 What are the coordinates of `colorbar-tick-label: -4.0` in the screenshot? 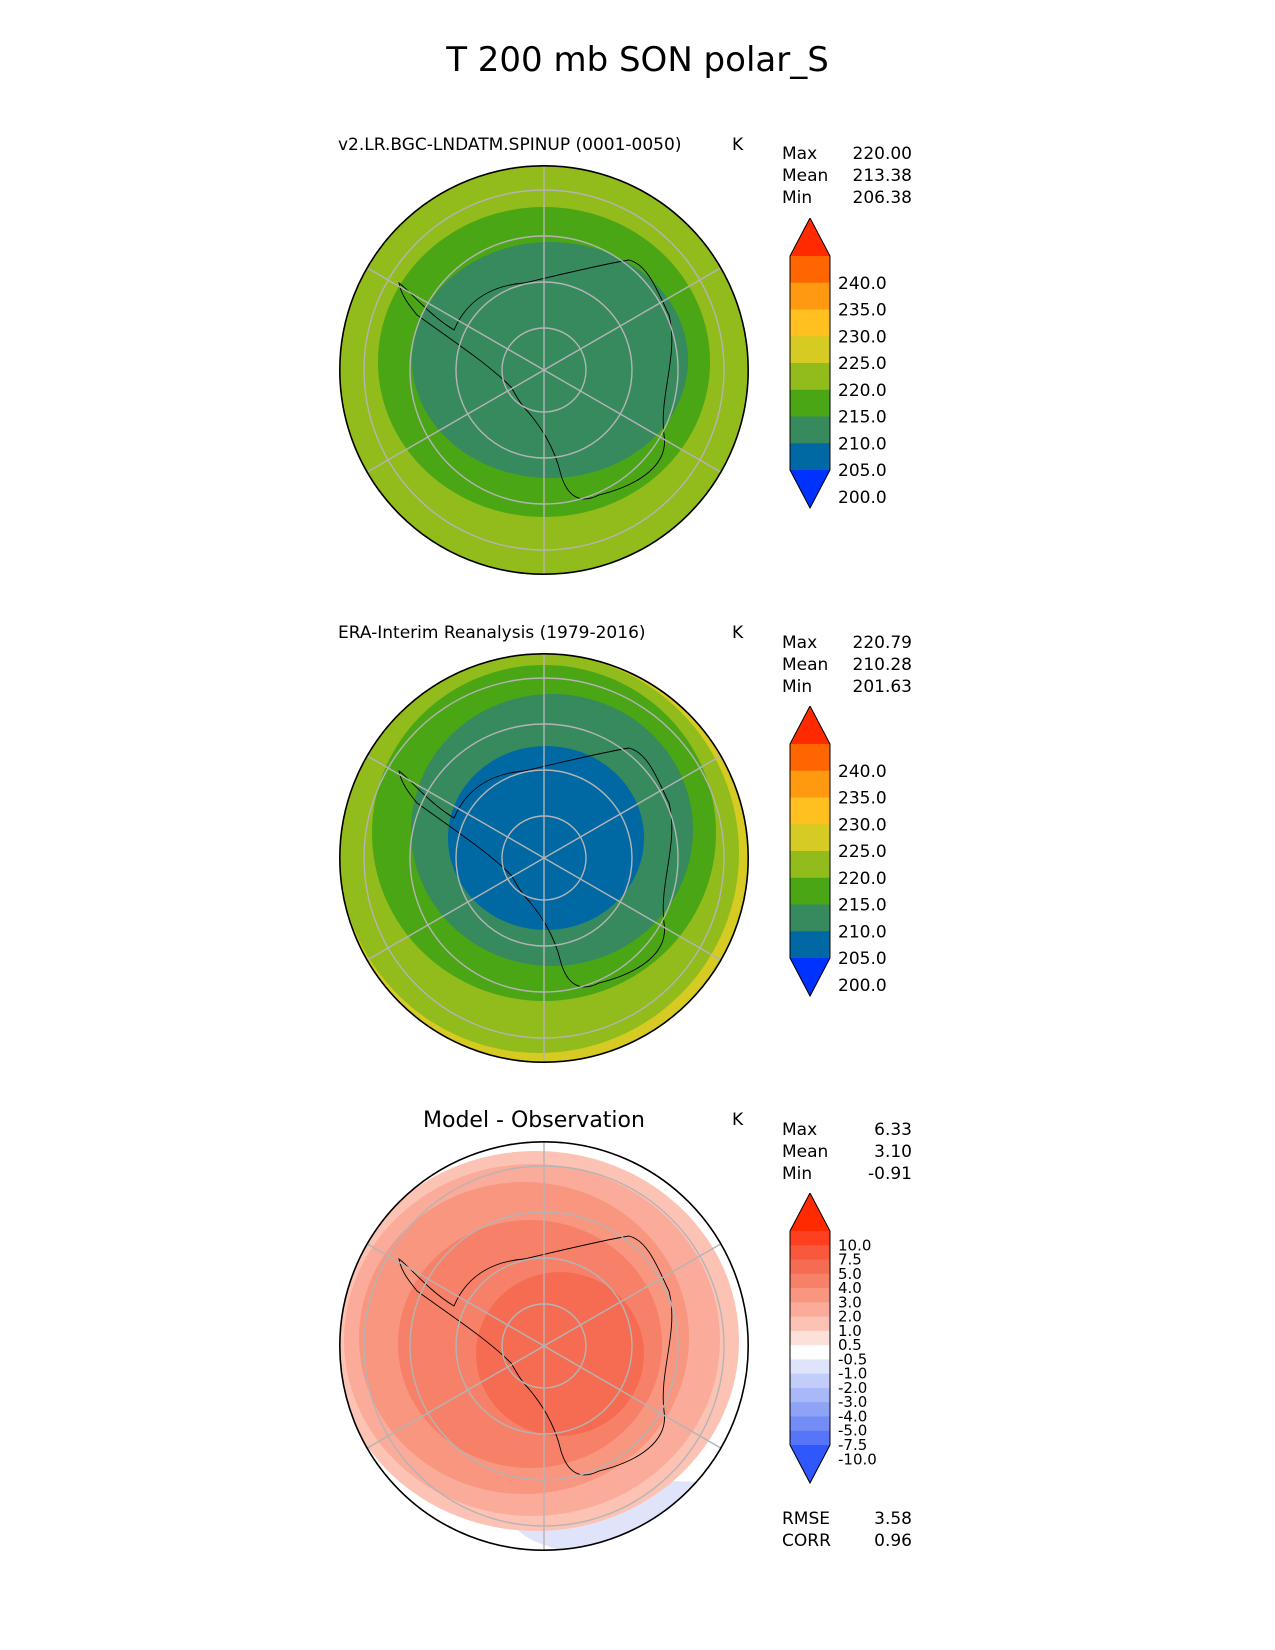 It's located at (852, 1416).